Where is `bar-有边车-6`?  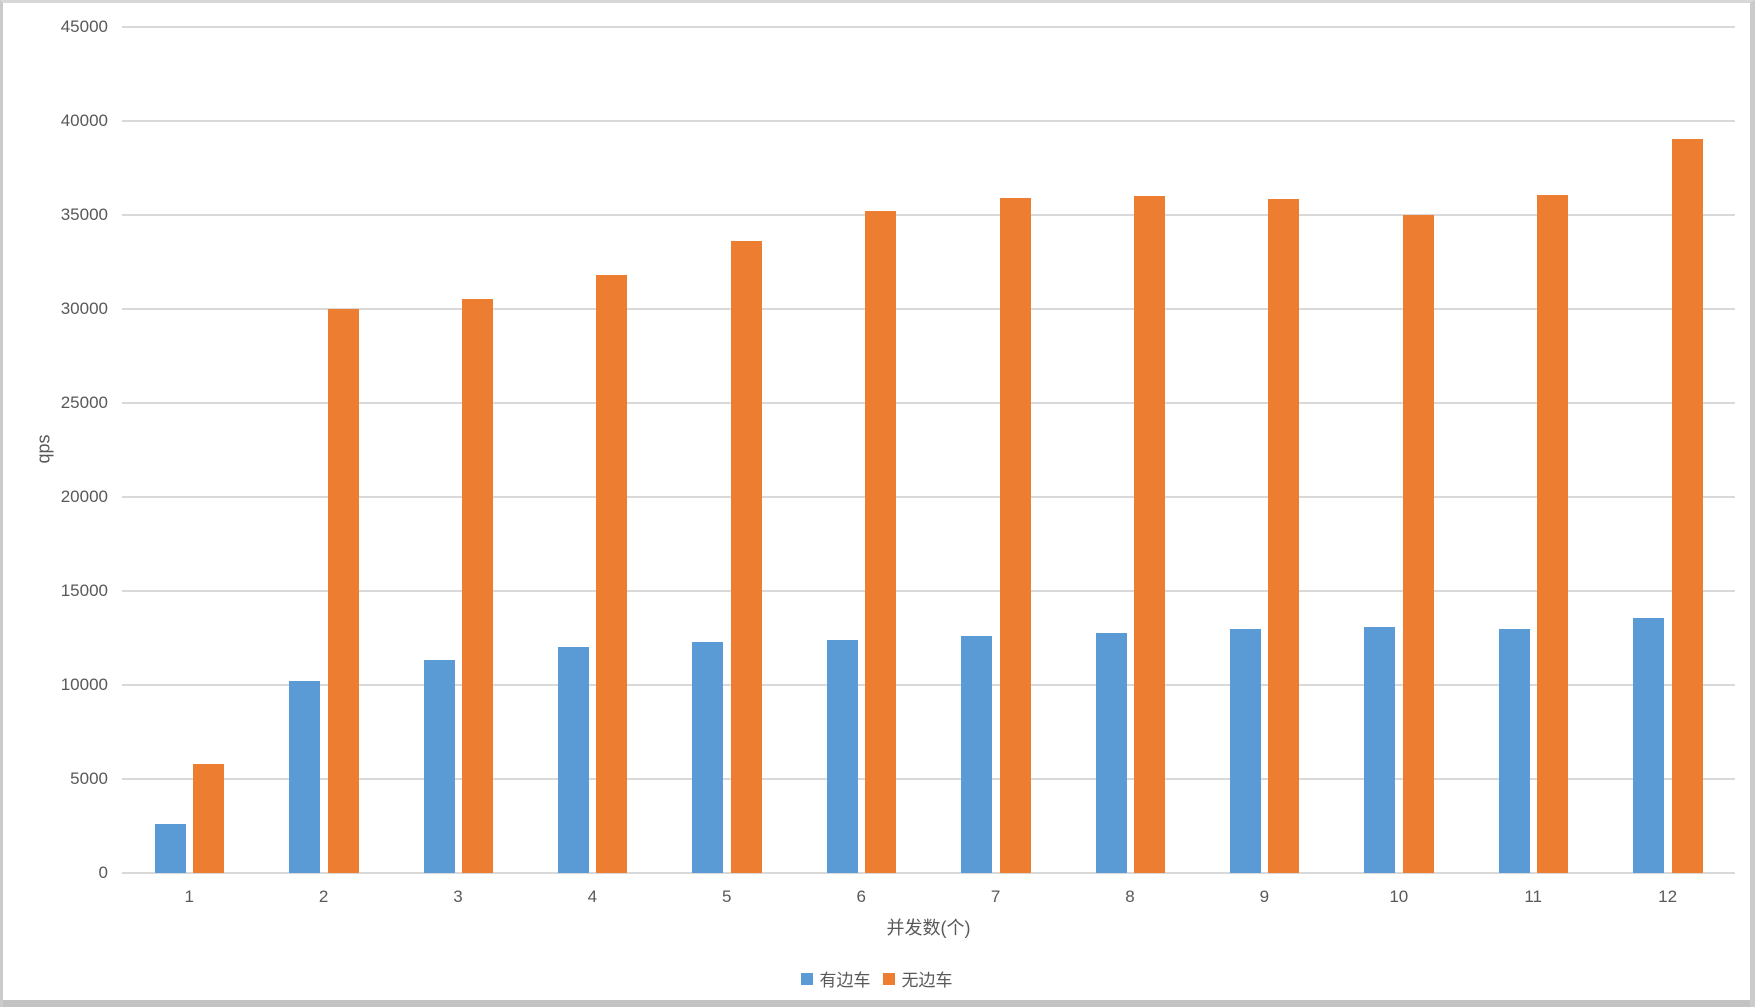
bar-有边车-6 is located at coordinates (842, 756).